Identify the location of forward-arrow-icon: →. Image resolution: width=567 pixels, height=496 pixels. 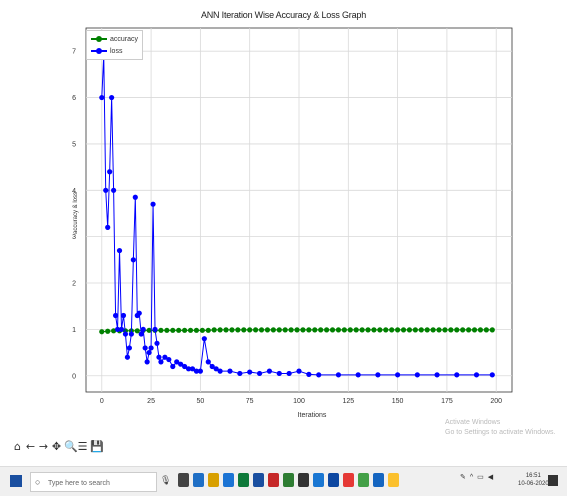
(43, 446).